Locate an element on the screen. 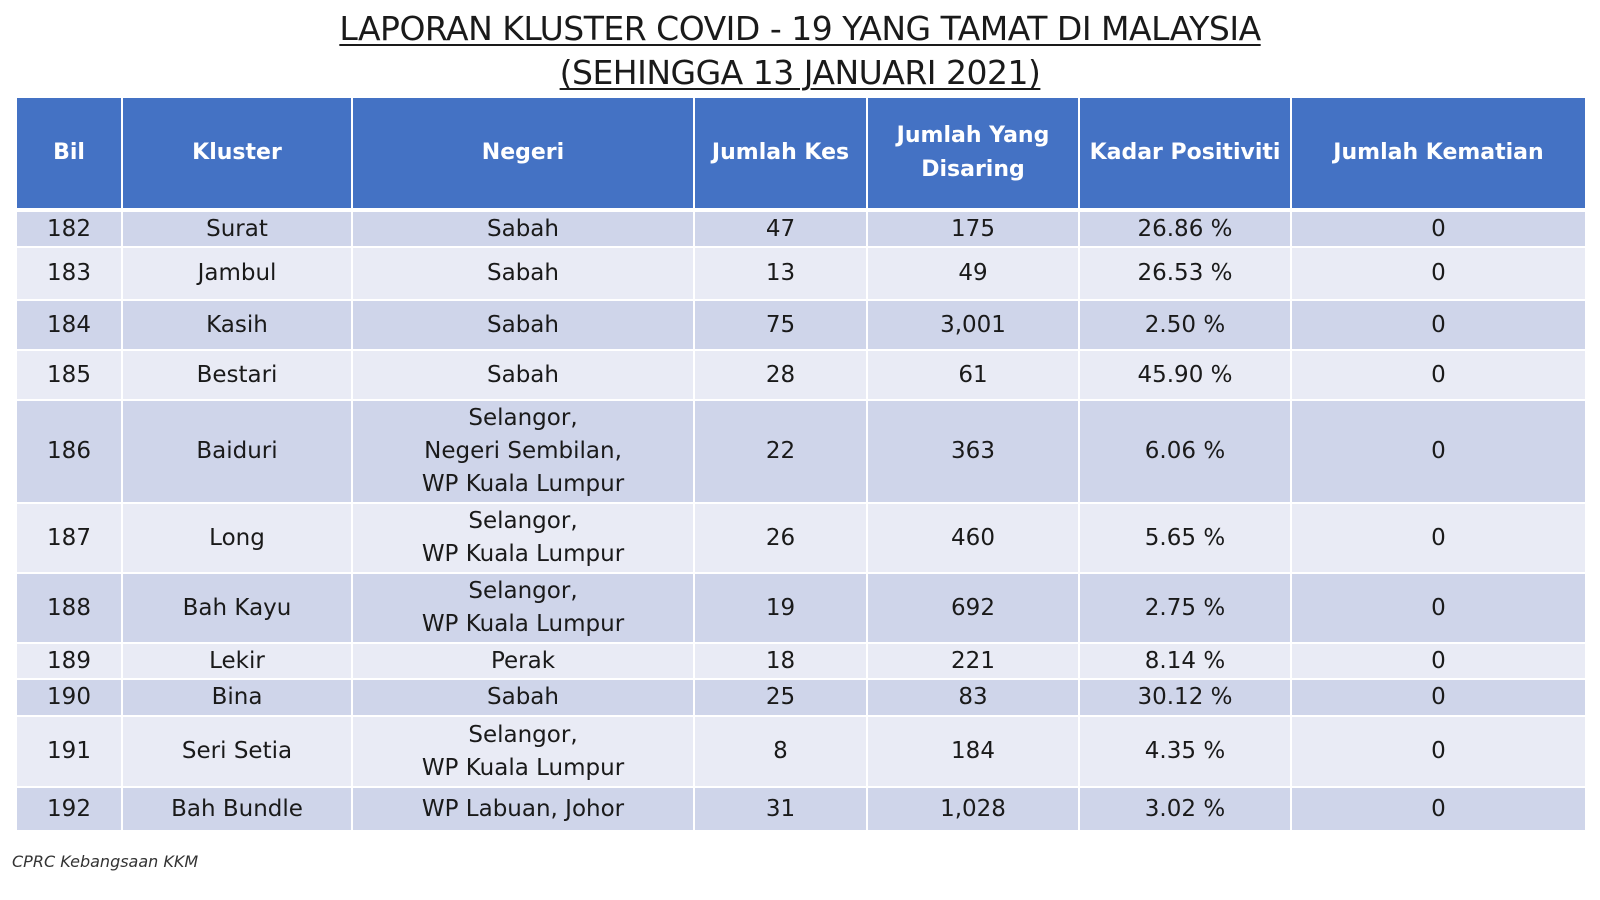  kluster-cell: Jambul is located at coordinates (237, 273).